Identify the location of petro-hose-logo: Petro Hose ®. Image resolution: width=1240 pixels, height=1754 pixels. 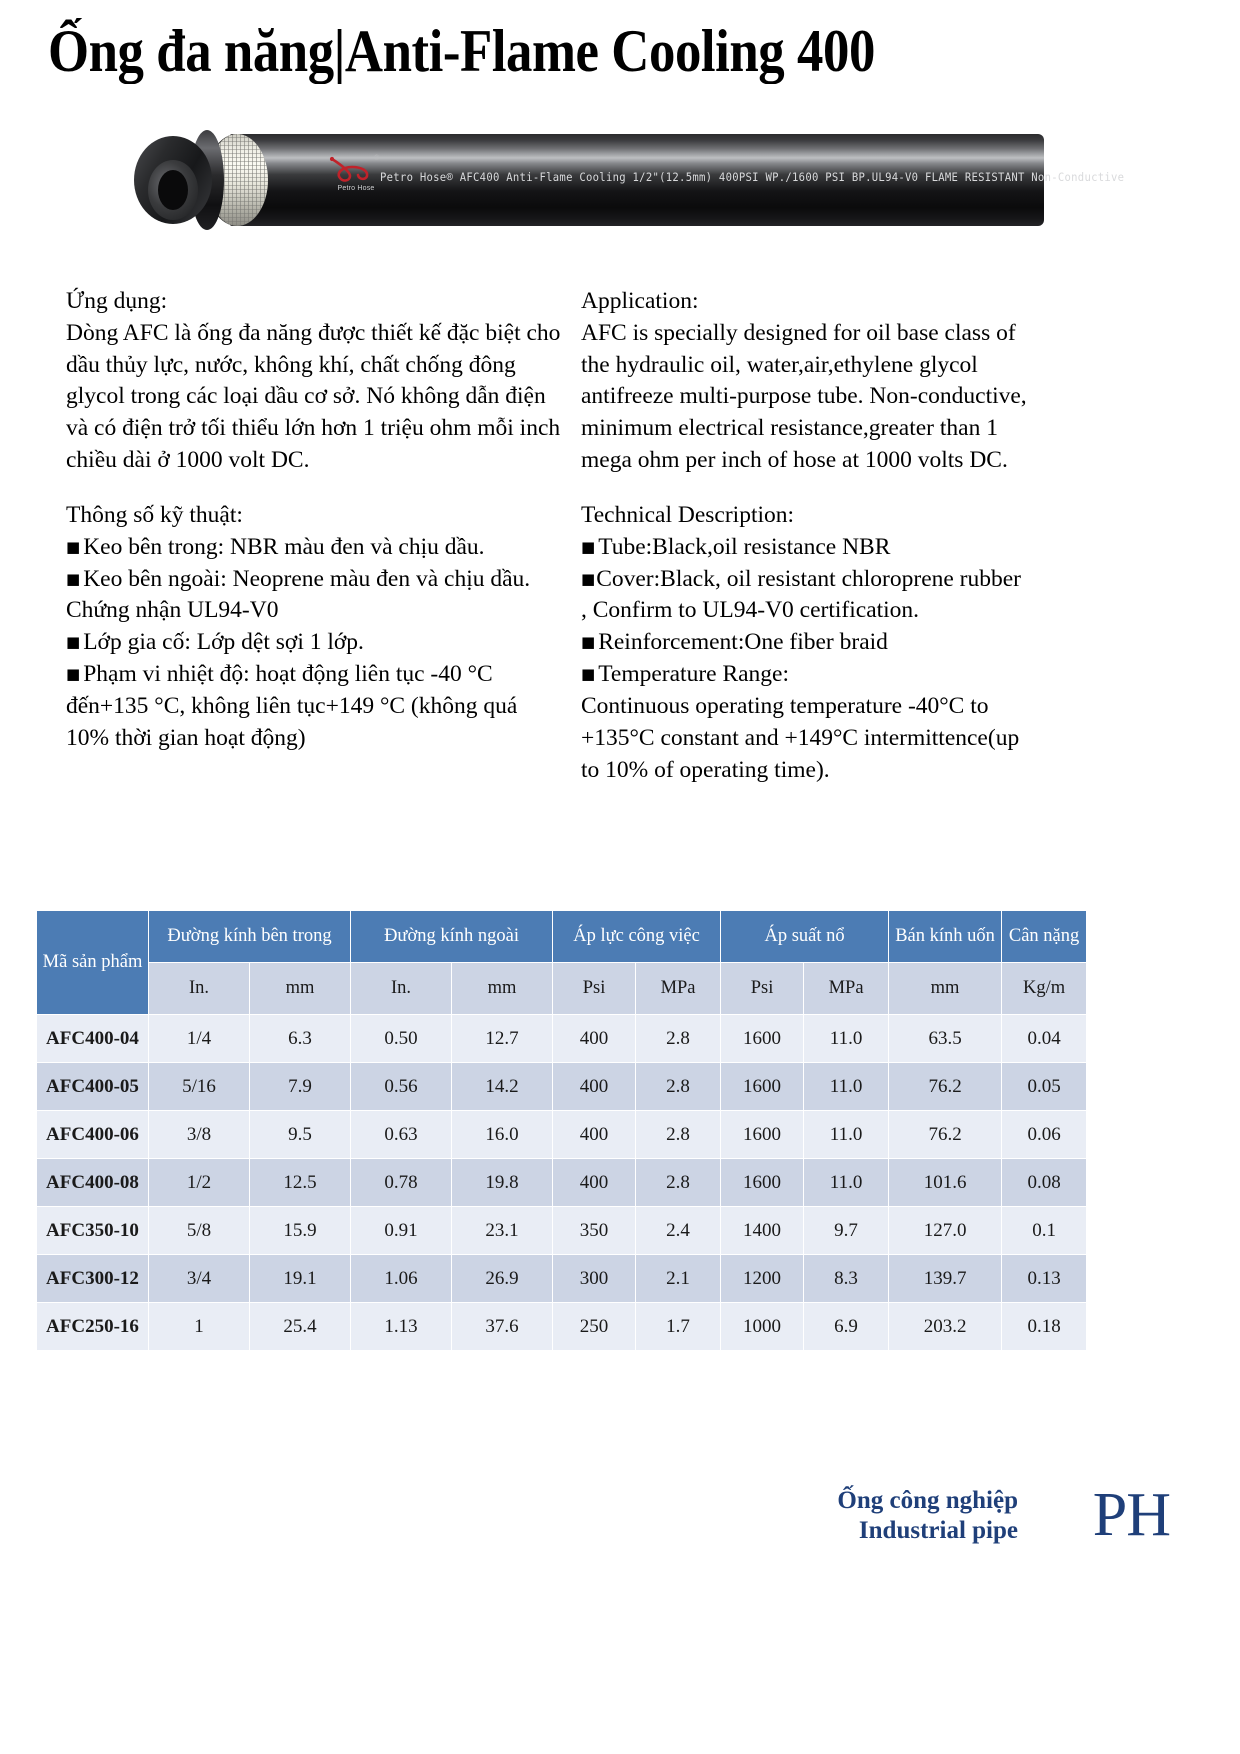
(356, 180).